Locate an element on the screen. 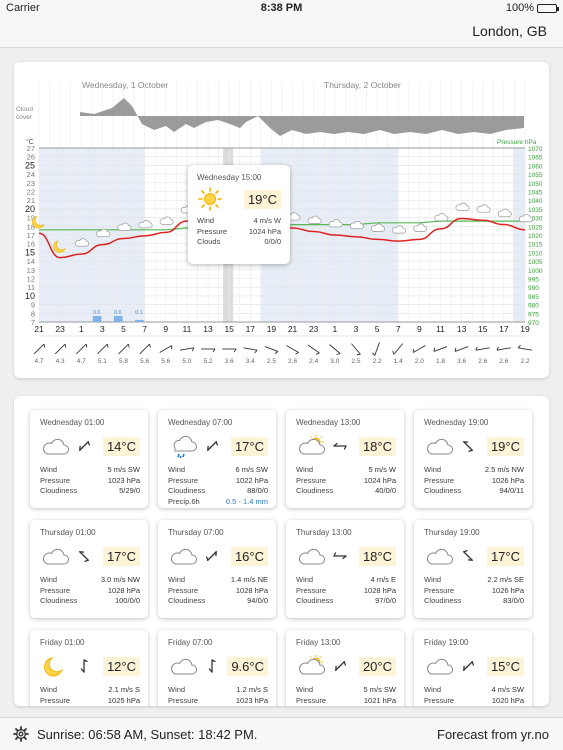  popup-title: Wednesday 15:00 is located at coordinates (229, 177).